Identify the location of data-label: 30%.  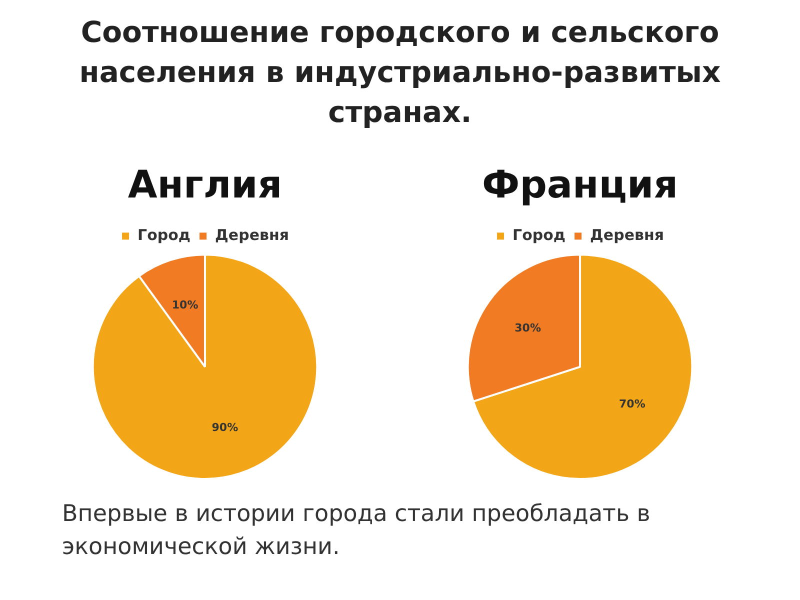
(527, 328).